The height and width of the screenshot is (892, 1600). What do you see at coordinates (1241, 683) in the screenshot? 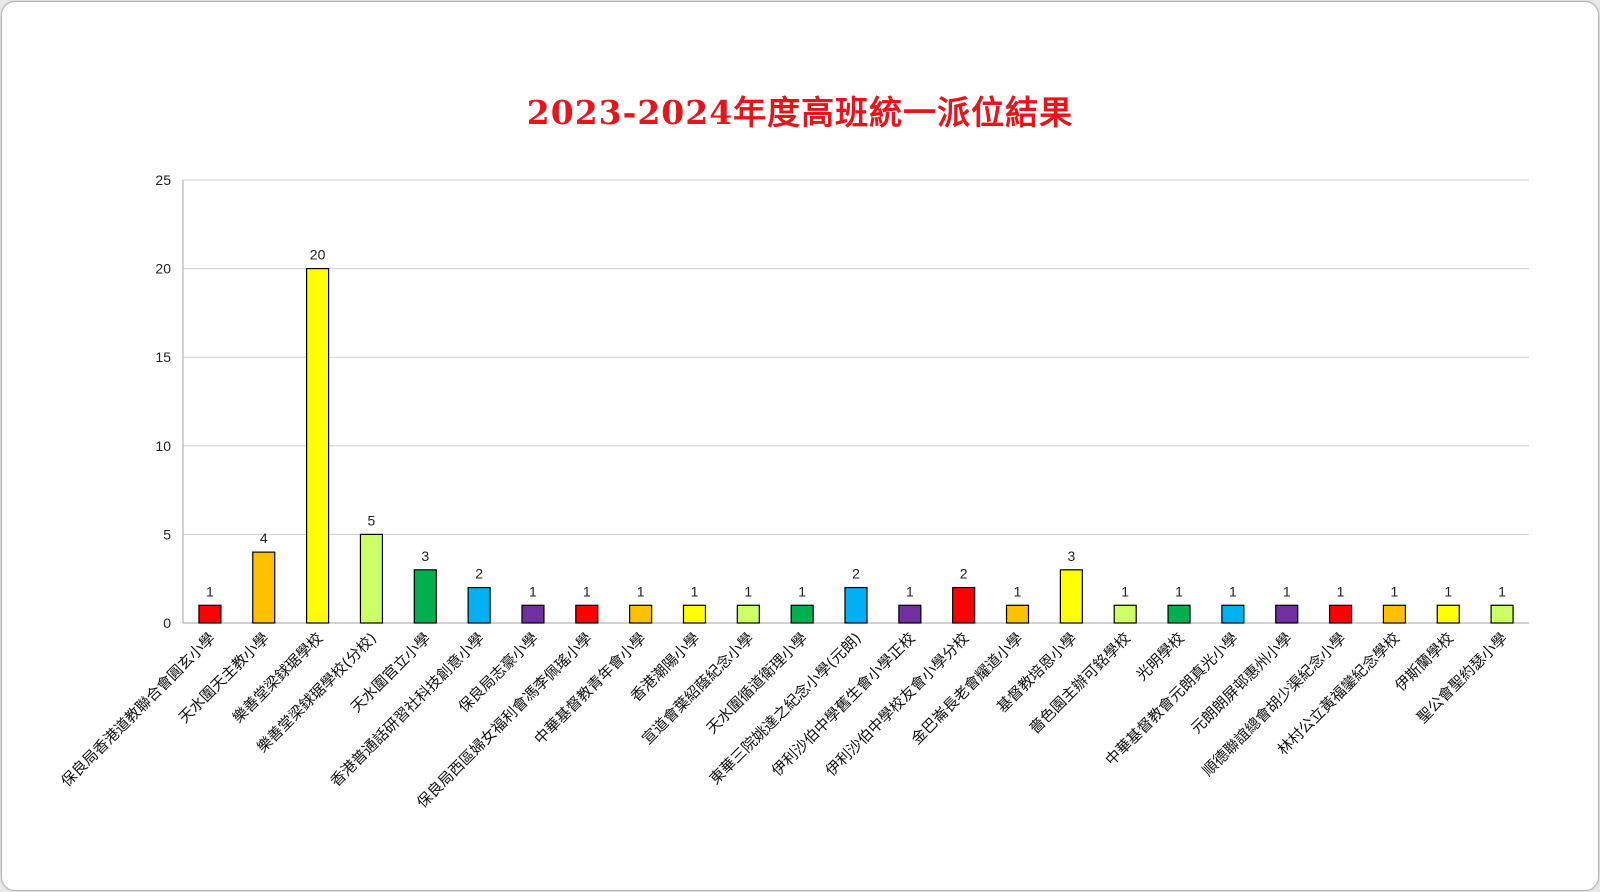
I see `x-tick-label: 元朗朗屏邨惠州小學` at bounding box center [1241, 683].